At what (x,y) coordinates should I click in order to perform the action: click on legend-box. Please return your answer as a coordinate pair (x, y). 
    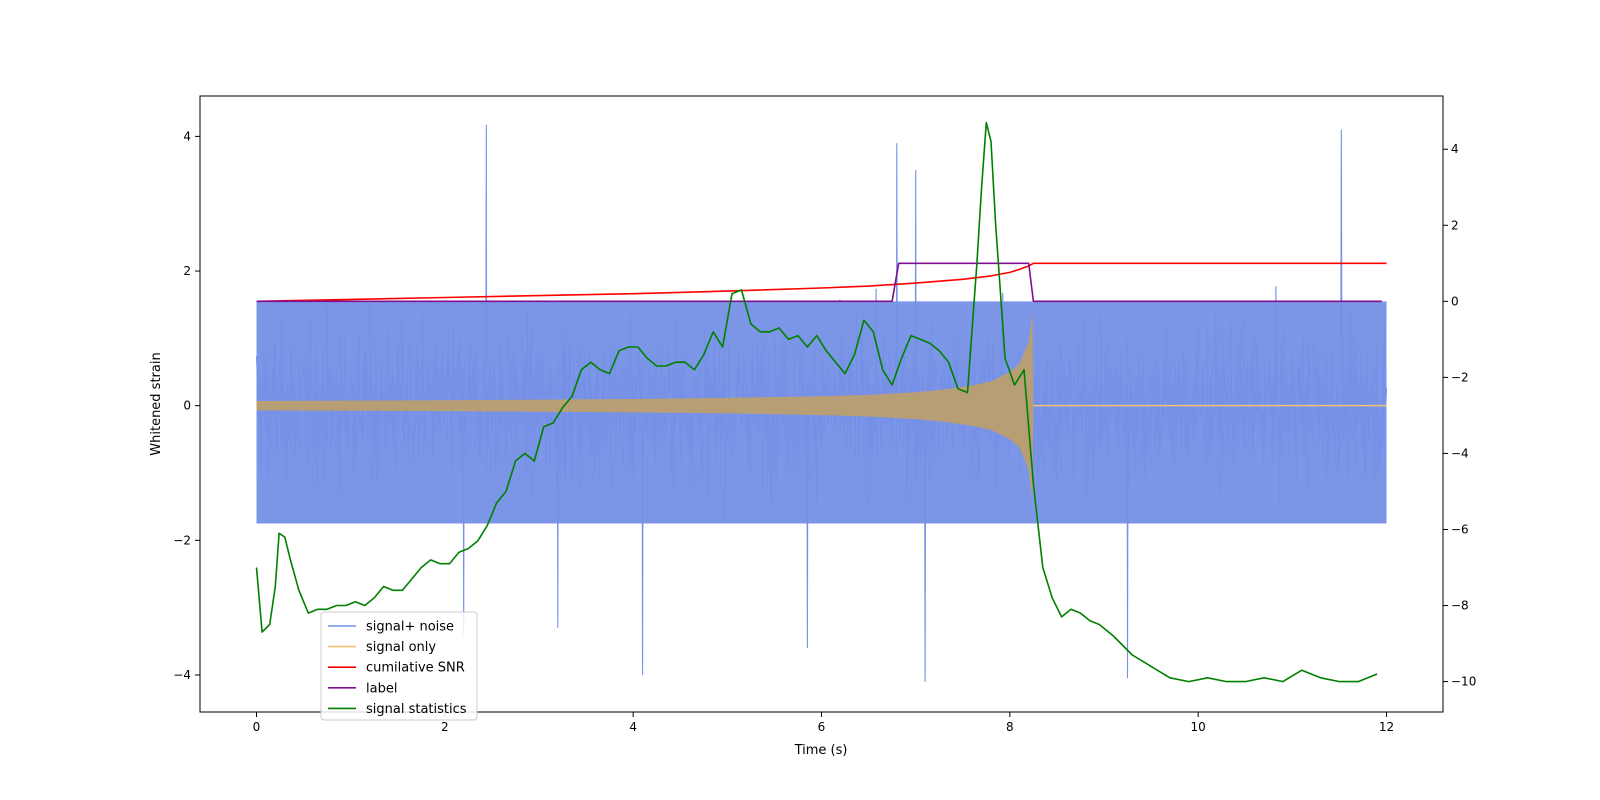
    Looking at the image, I should click on (399, 666).